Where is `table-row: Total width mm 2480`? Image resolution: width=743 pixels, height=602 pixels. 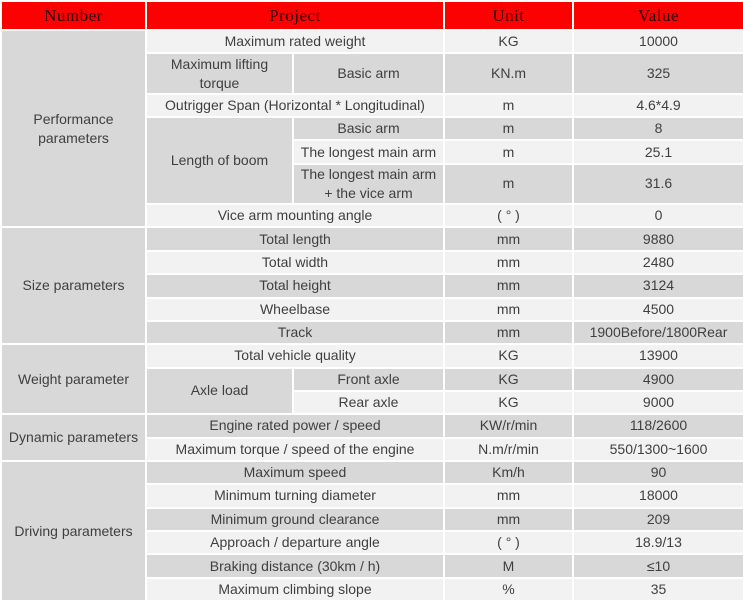 table-row: Total width mm 2480 is located at coordinates (372, 262).